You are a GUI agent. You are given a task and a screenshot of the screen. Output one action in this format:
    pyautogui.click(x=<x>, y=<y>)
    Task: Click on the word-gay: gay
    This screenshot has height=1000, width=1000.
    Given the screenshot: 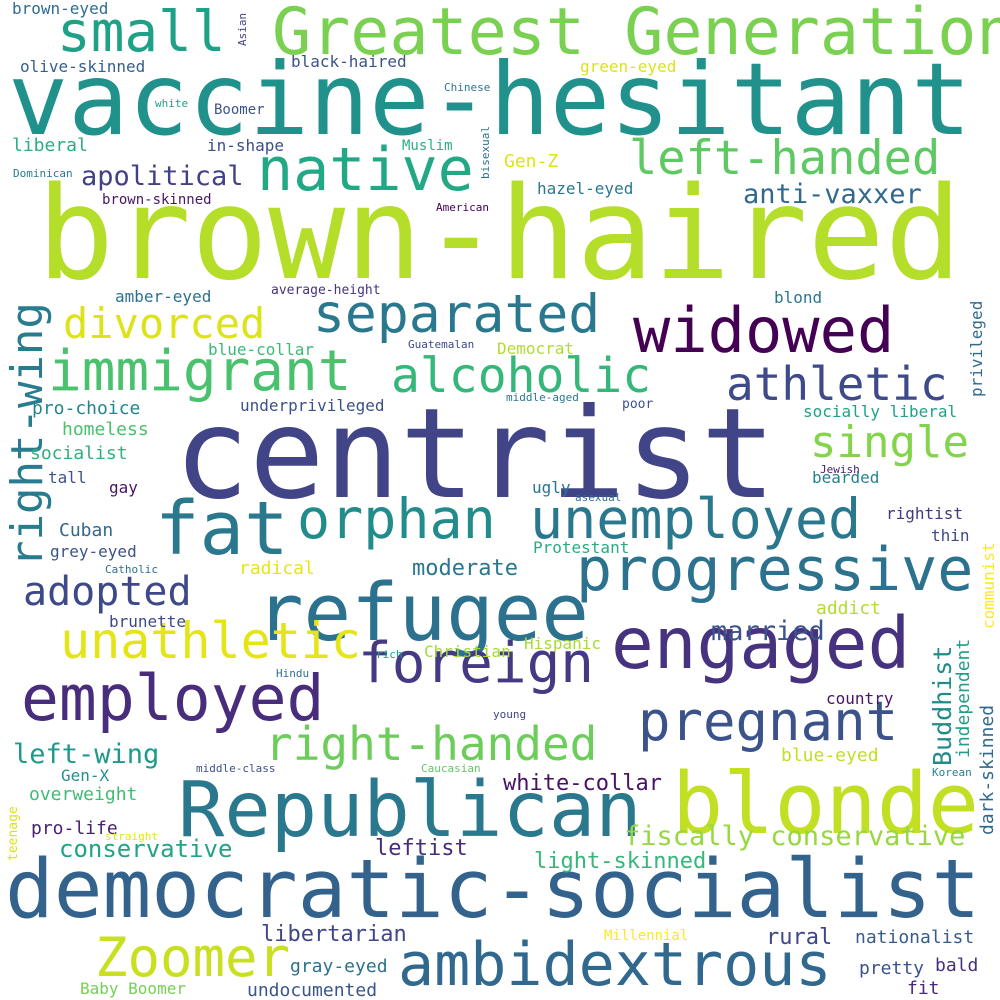 What is the action you would take?
    pyautogui.click(x=123, y=487)
    